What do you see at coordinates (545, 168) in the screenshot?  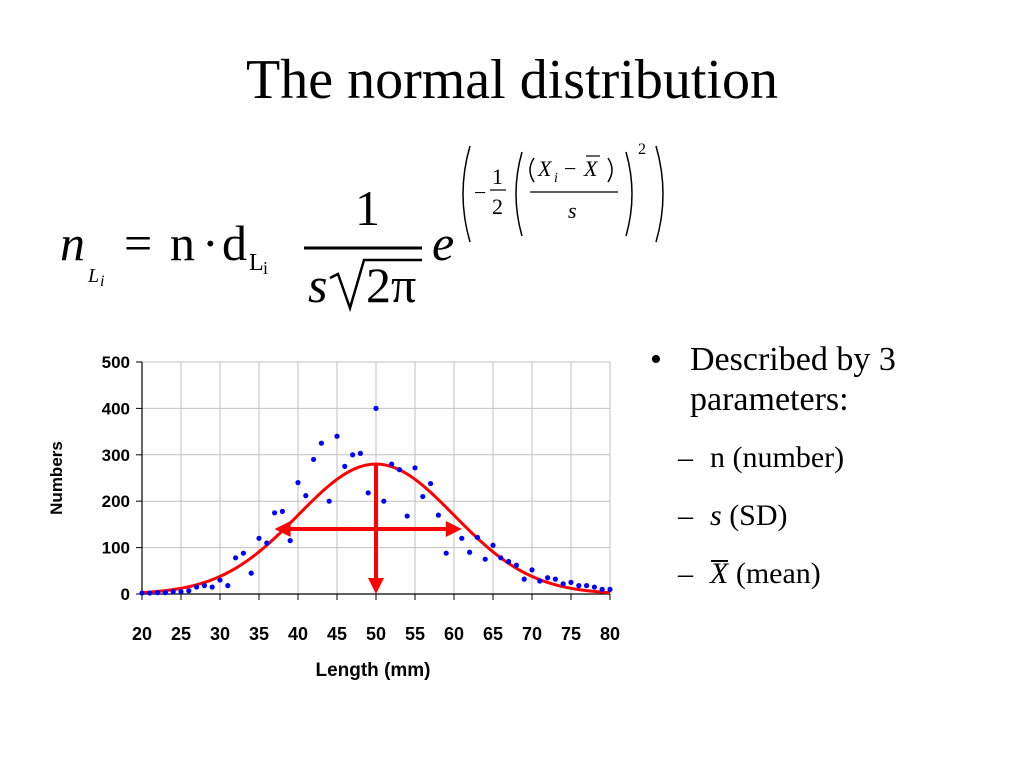 I see `exp-x: X` at bounding box center [545, 168].